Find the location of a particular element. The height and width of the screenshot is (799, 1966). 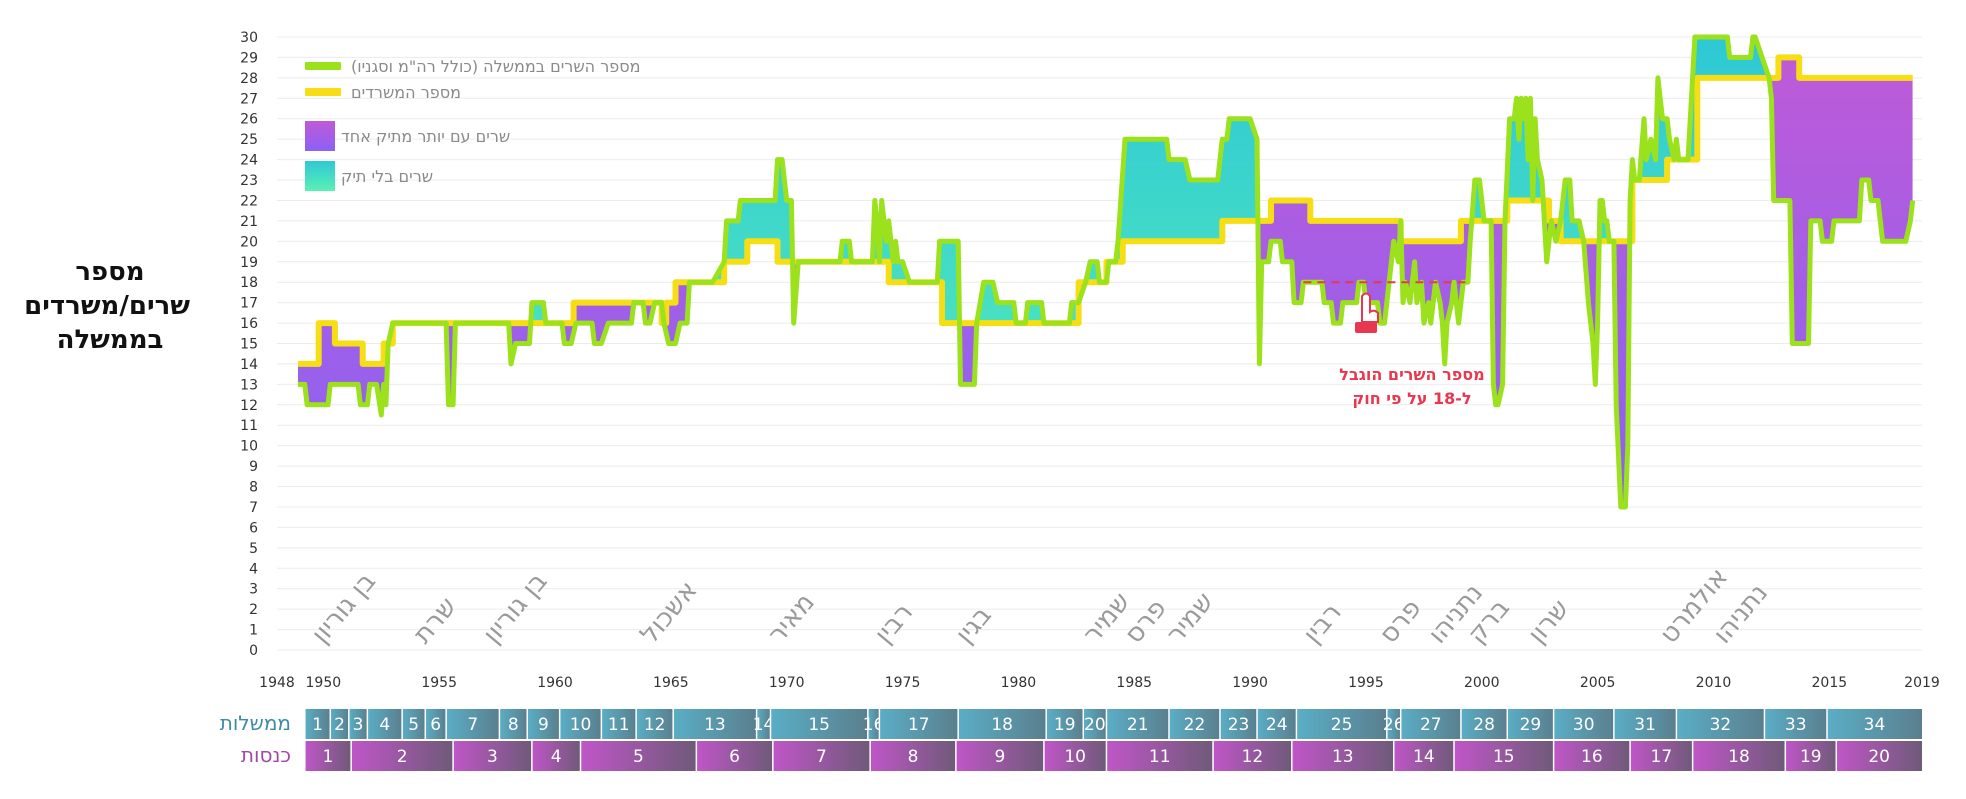

x-tick-label: 1948 is located at coordinates (277, 683).